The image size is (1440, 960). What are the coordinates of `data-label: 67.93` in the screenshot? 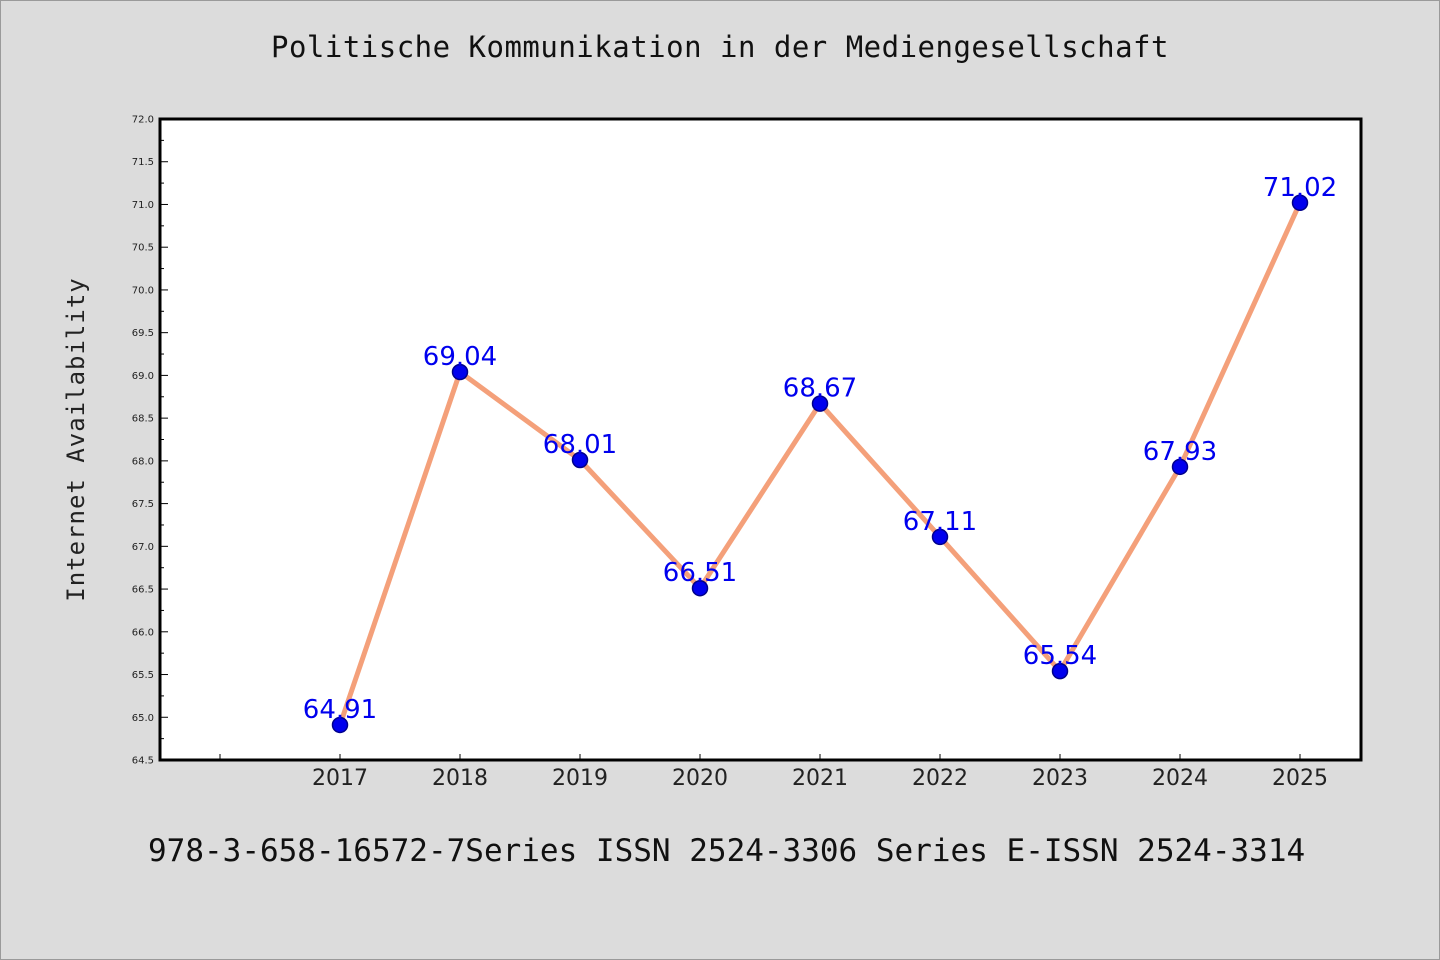 It's located at (1180, 452).